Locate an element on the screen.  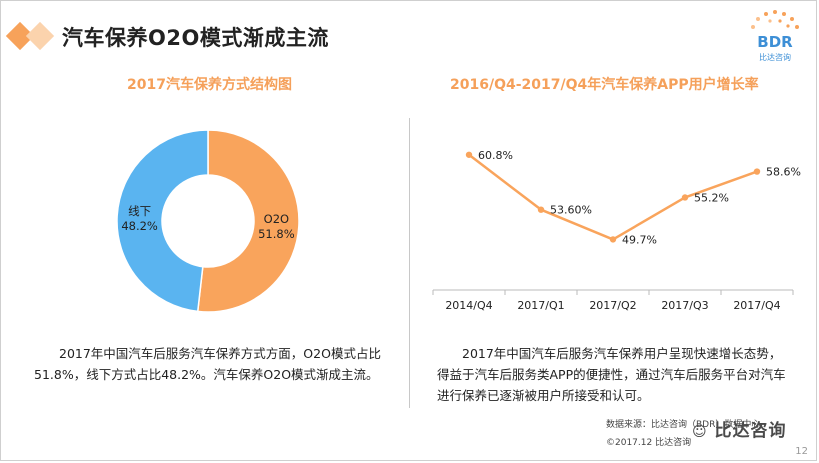
data-label: 60.8% is located at coordinates (495, 155).